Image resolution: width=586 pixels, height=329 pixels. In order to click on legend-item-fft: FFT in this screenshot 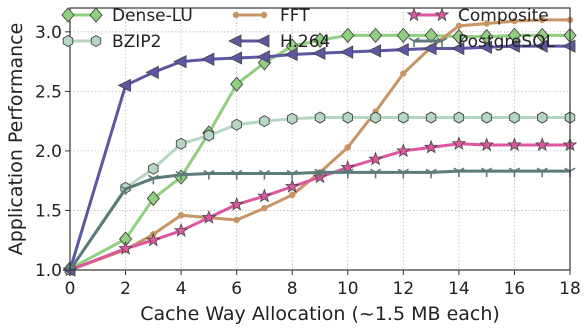, I will do `click(271, 16)`.